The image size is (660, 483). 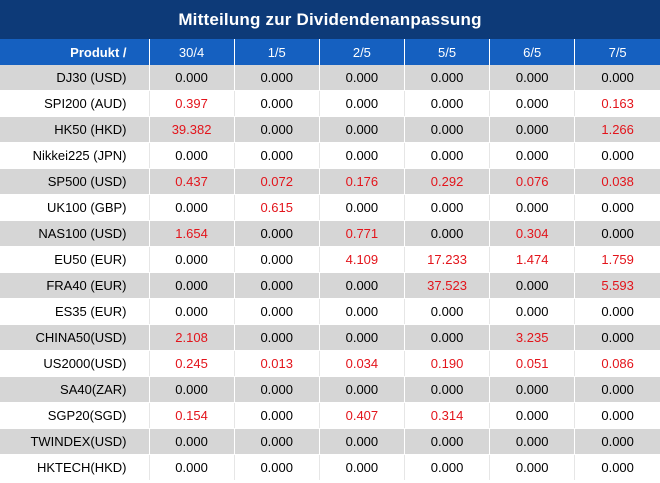 I want to click on product-name-cell: HKTECH(HKD), so click(x=74, y=467).